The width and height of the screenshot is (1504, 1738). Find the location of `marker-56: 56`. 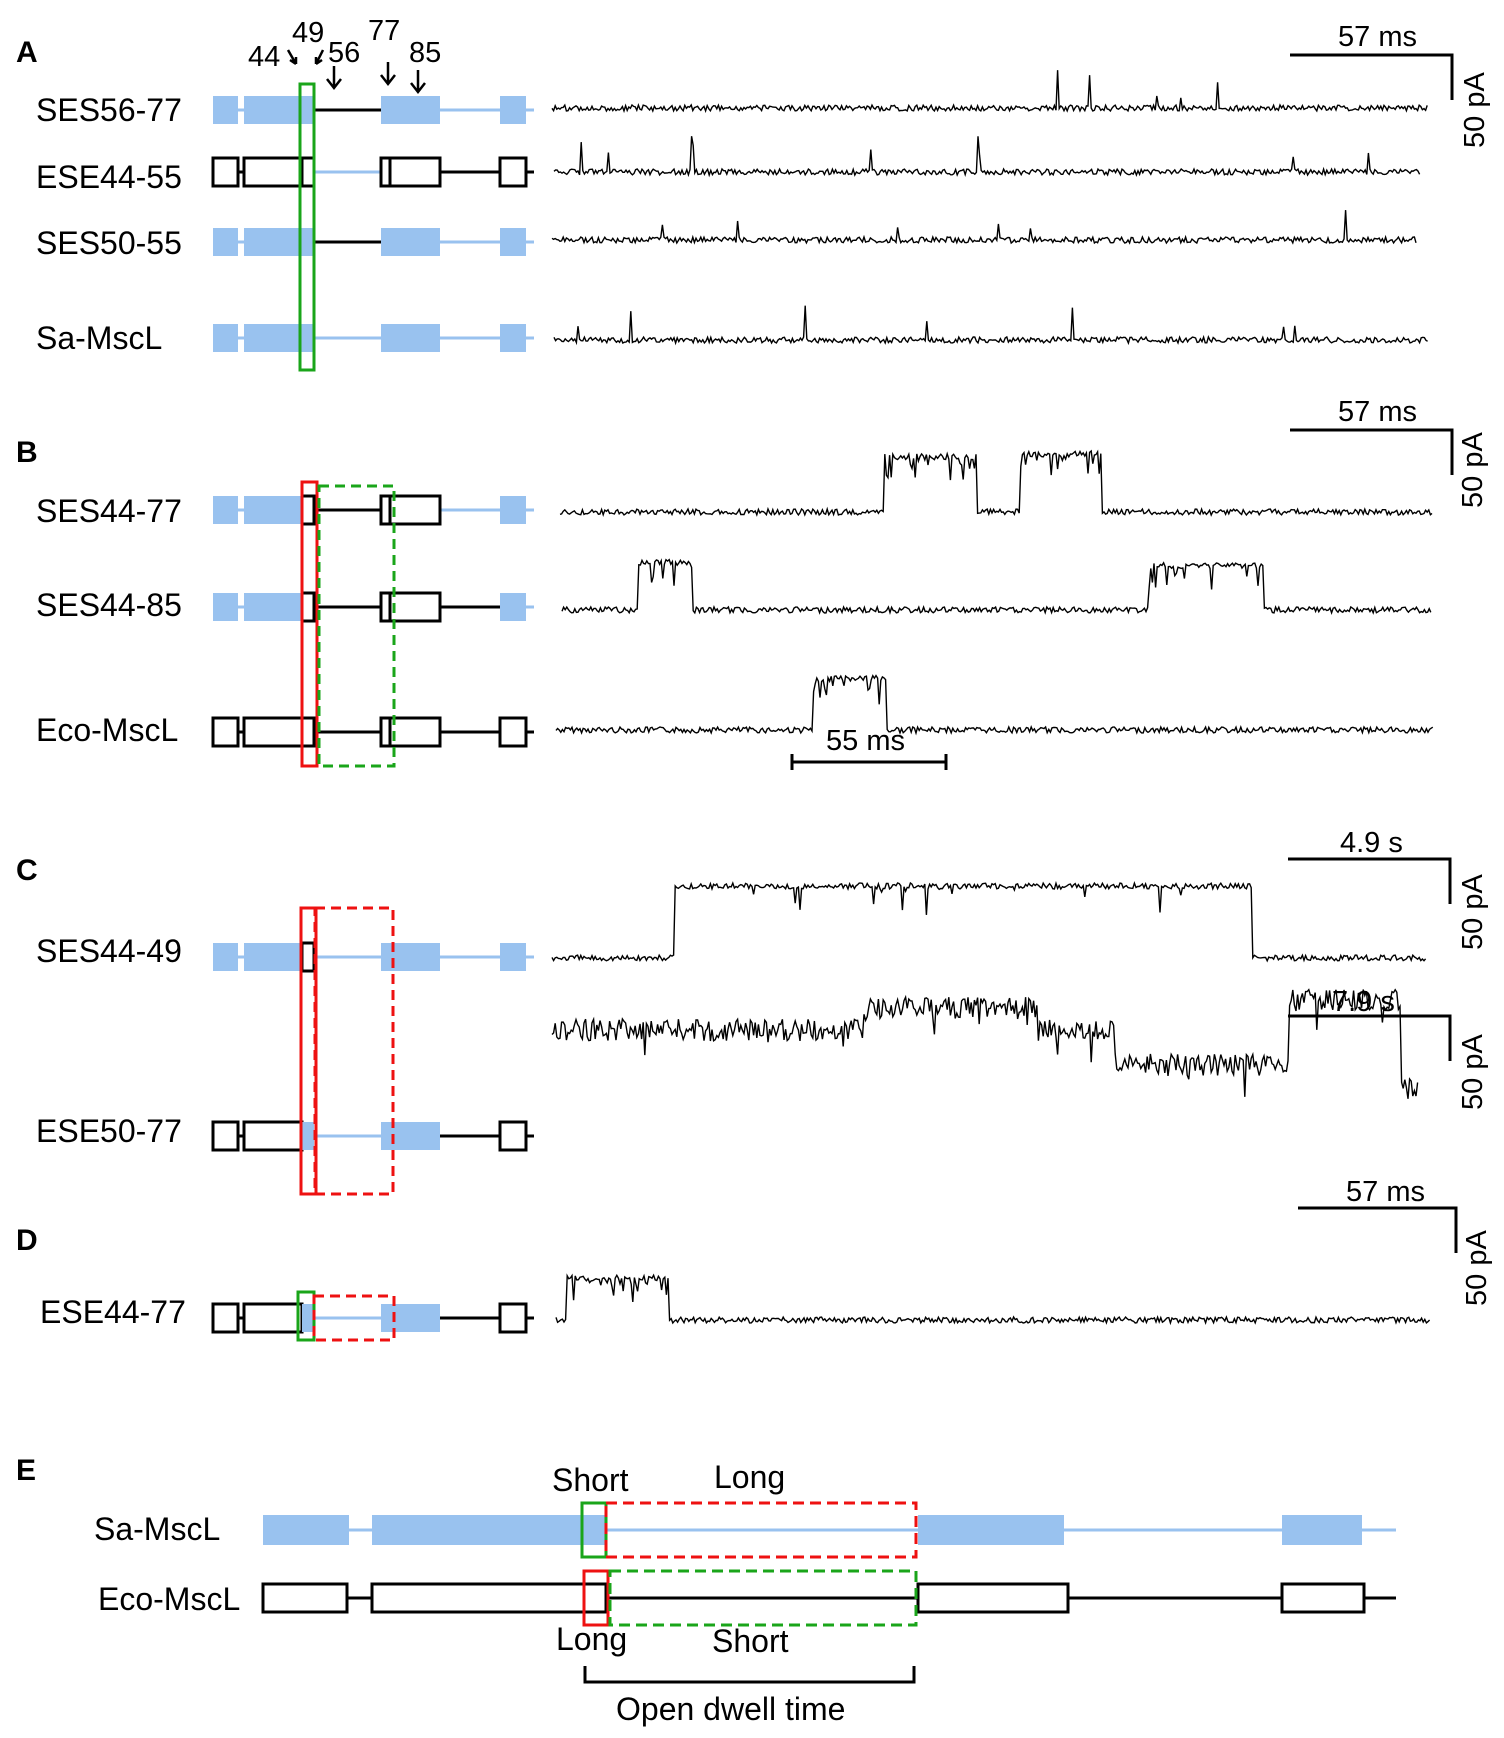

marker-56: 56 is located at coordinates (344, 53).